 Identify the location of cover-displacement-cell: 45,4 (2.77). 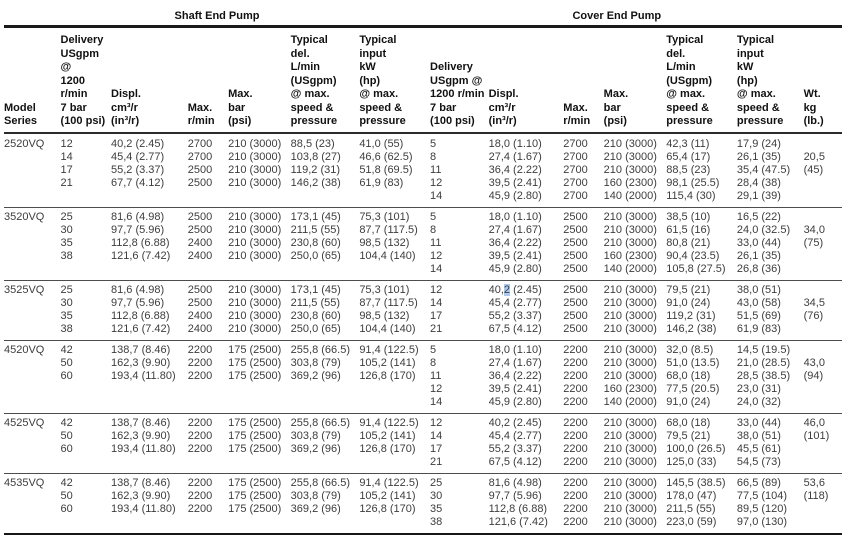
(515, 302).